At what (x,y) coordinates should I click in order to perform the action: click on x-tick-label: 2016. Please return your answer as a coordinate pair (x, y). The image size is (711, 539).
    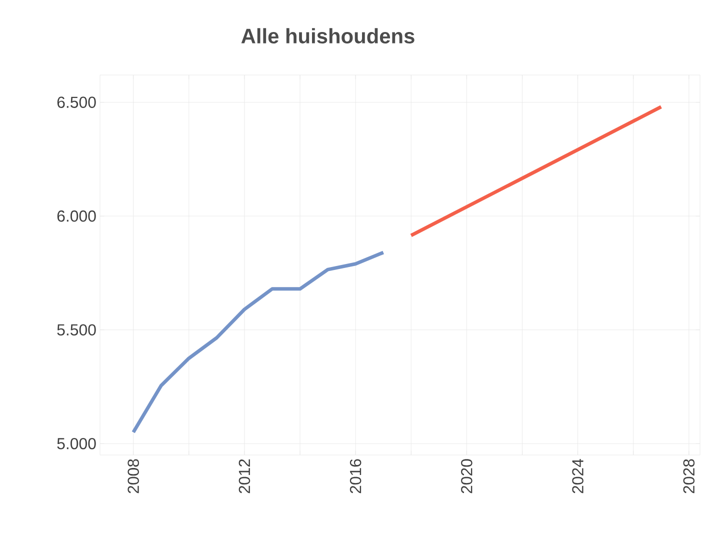
    Looking at the image, I should click on (356, 476).